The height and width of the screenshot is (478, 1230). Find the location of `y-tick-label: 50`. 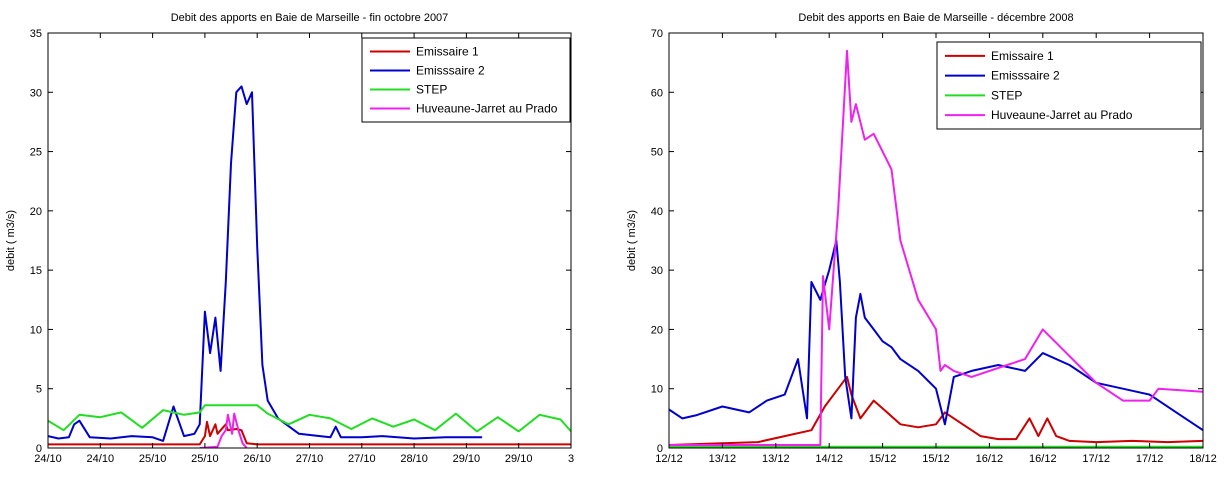

y-tick-label: 50 is located at coordinates (657, 153).